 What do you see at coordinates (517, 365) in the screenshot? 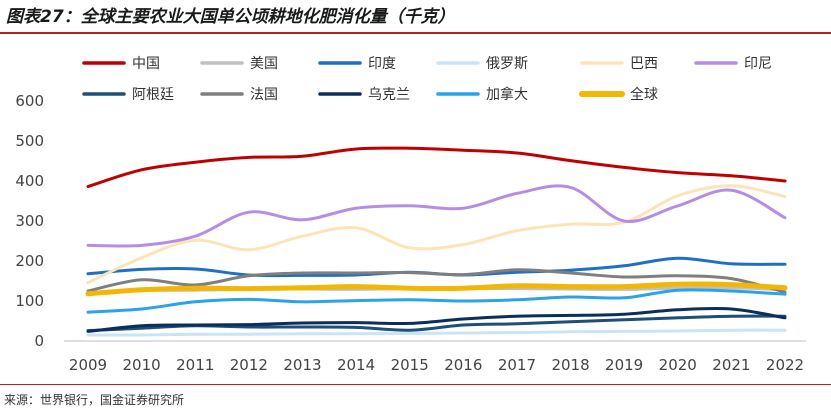
I see `x-tick-label: 2017` at bounding box center [517, 365].